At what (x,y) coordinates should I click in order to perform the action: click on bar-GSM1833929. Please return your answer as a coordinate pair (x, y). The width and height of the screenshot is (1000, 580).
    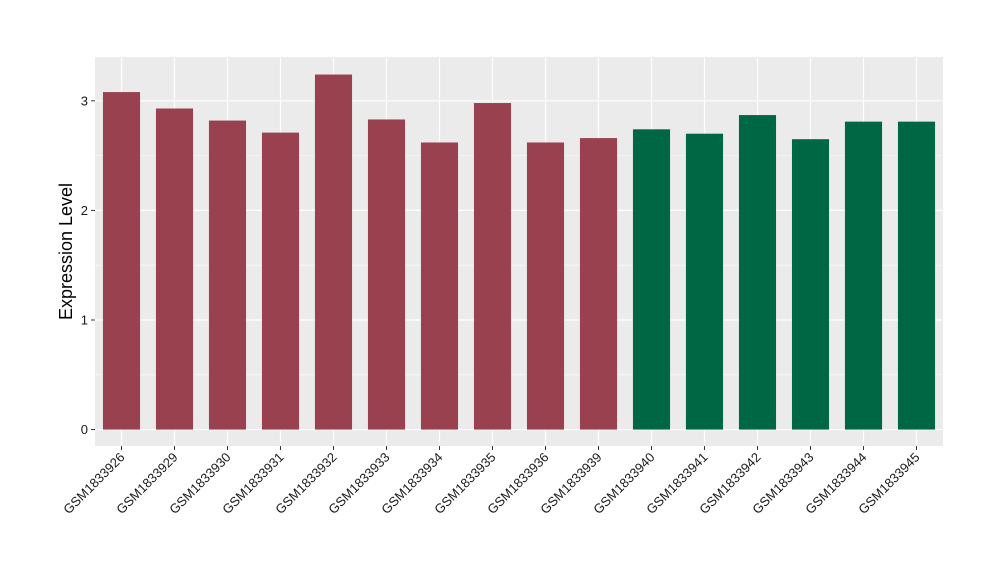
    Looking at the image, I should click on (174, 269).